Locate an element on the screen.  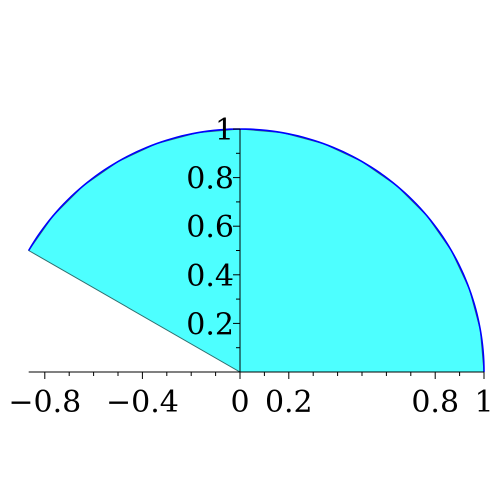
y-tick-label: 0.4 is located at coordinates (210, 276).